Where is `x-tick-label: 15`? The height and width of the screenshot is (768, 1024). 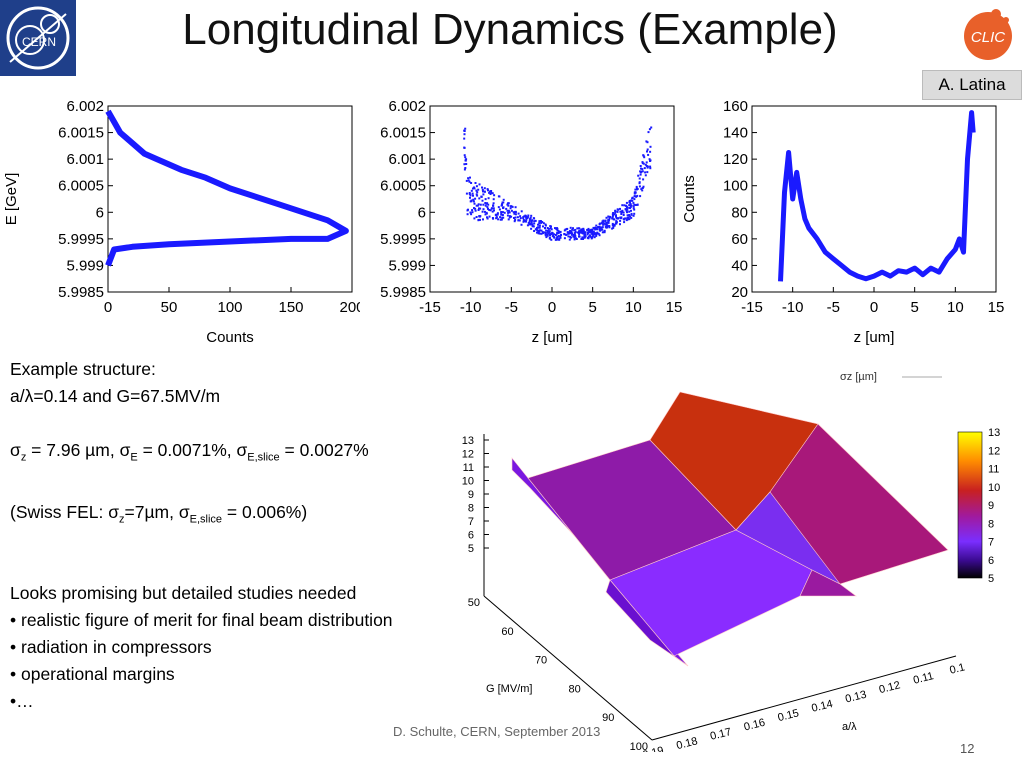
x-tick-label: 15 is located at coordinates (674, 307).